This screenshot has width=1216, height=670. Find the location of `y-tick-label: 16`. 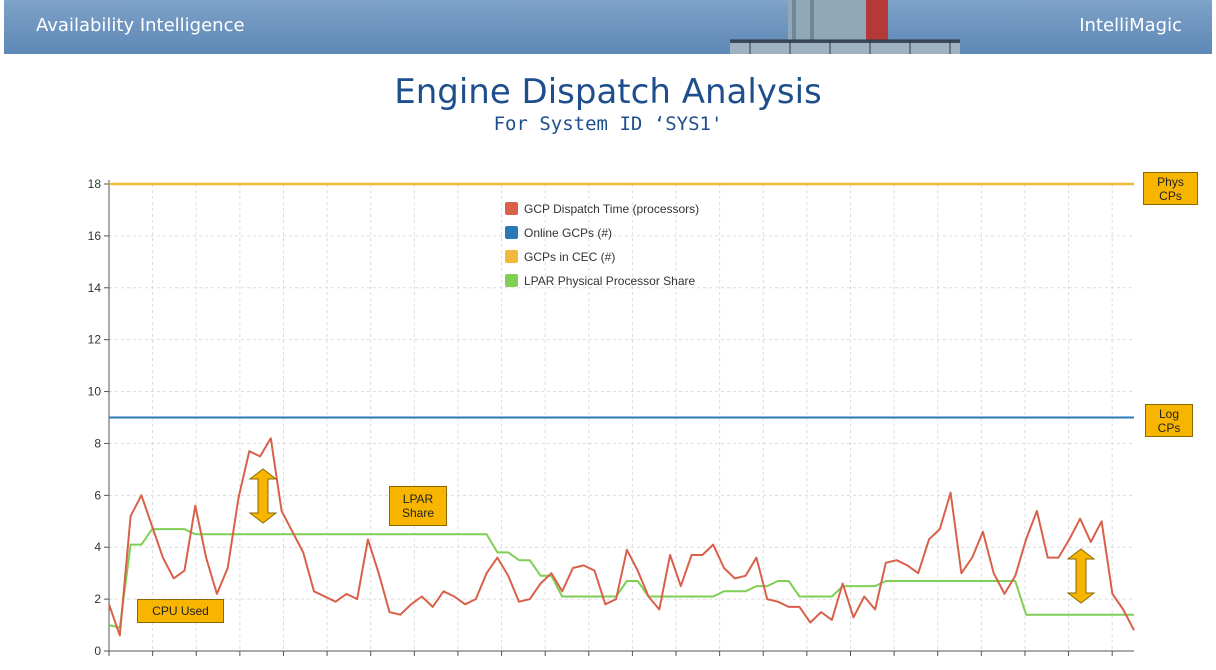

y-tick-label: 16 is located at coordinates (95, 236).